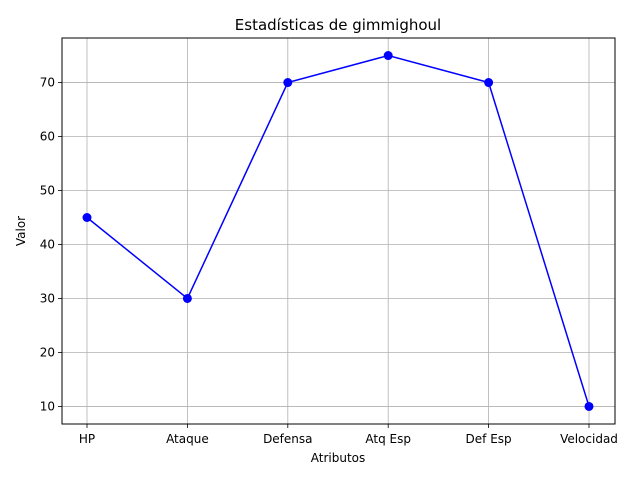 This screenshot has height=480, width=640. Describe the element at coordinates (87, 439) in the screenshot. I see `x-tick-label: HP` at that location.